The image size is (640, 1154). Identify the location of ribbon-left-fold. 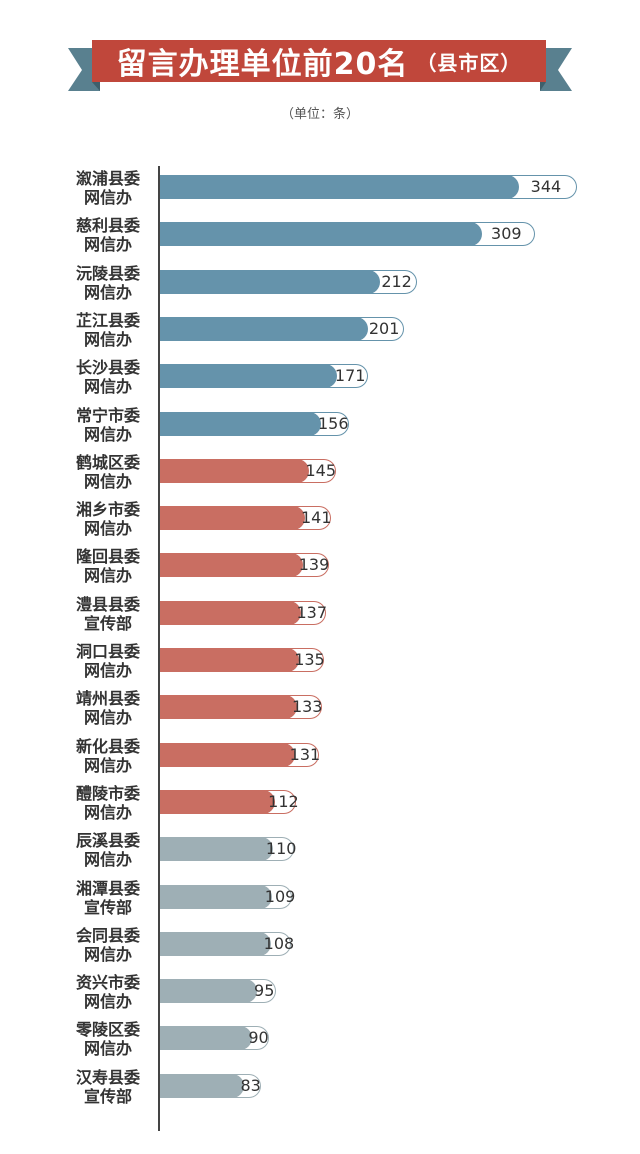
(96, 86).